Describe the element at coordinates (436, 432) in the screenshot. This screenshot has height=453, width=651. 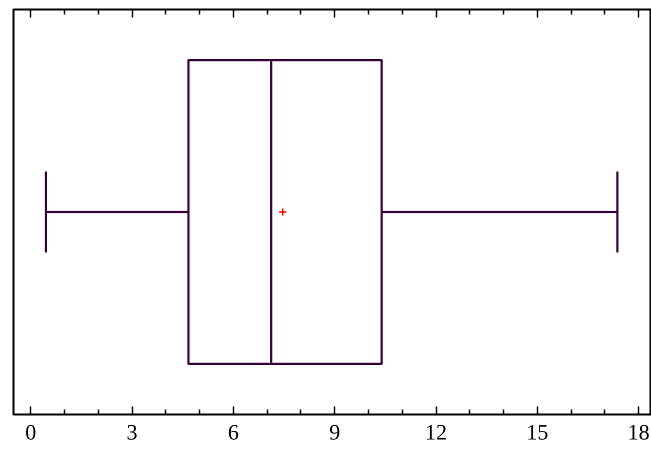
I see `x-tick-label: 12` at that location.